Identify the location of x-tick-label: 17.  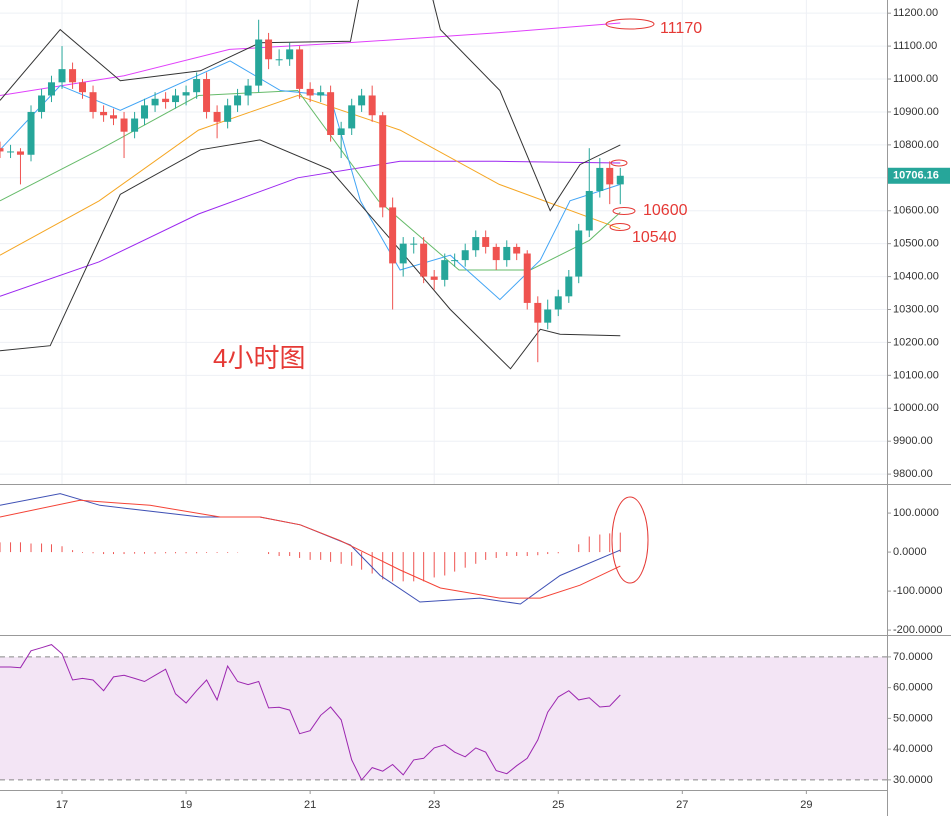
(62, 805).